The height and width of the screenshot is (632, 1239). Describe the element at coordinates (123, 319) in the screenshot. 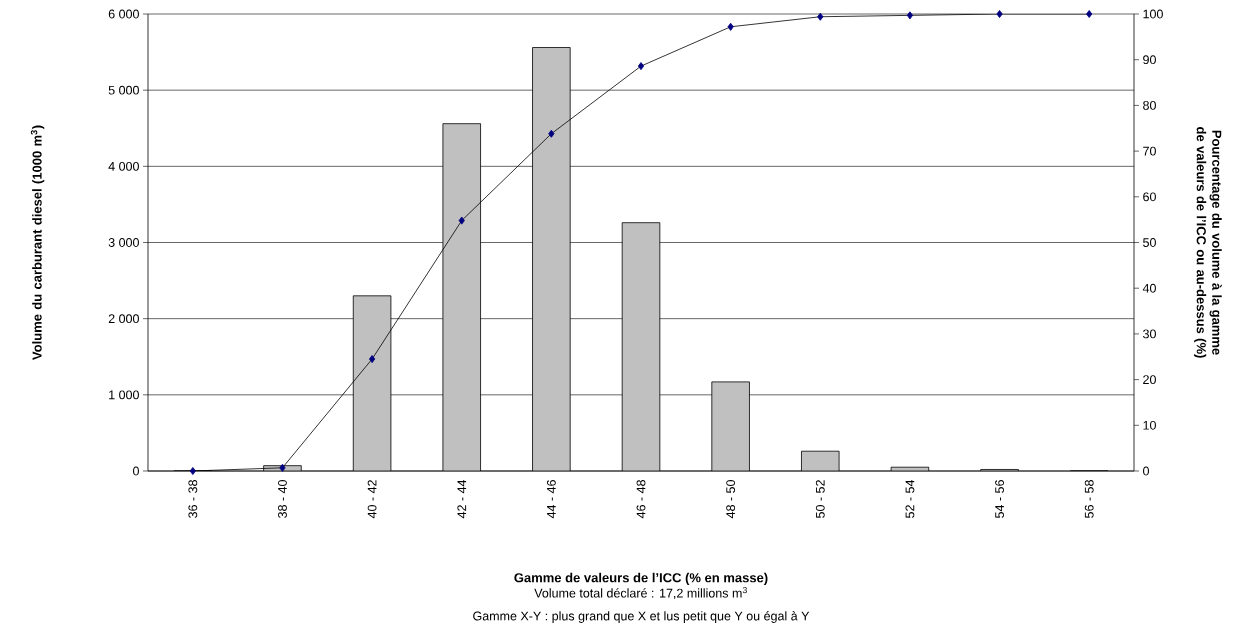

I see `y-tick-label: 2 000` at that location.